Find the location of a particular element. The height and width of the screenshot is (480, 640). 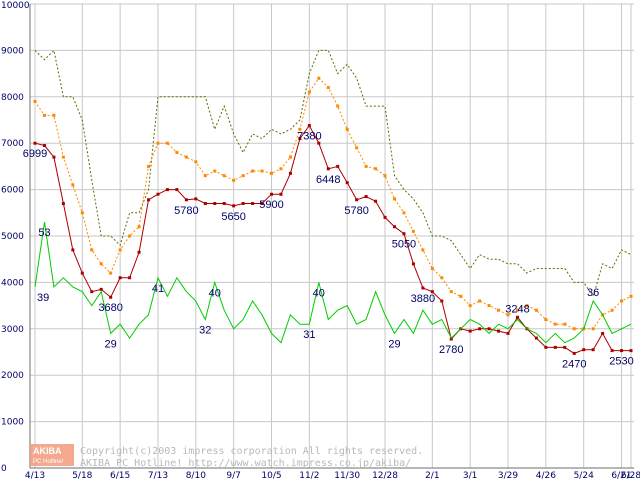

data-label: 29 is located at coordinates (111, 344).